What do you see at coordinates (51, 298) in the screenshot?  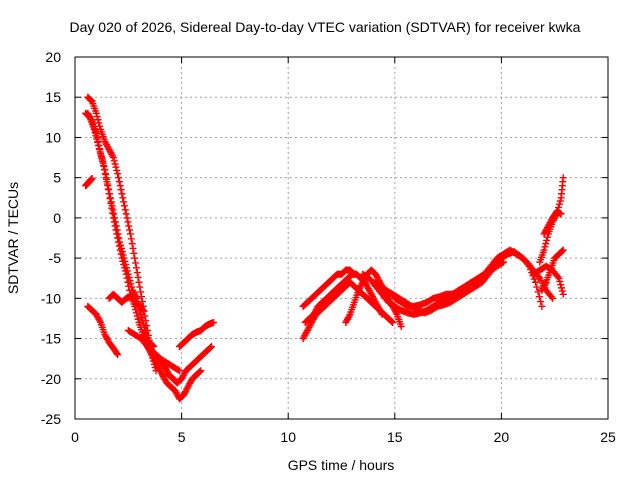 I see `y-tick-label: -10` at bounding box center [51, 298].